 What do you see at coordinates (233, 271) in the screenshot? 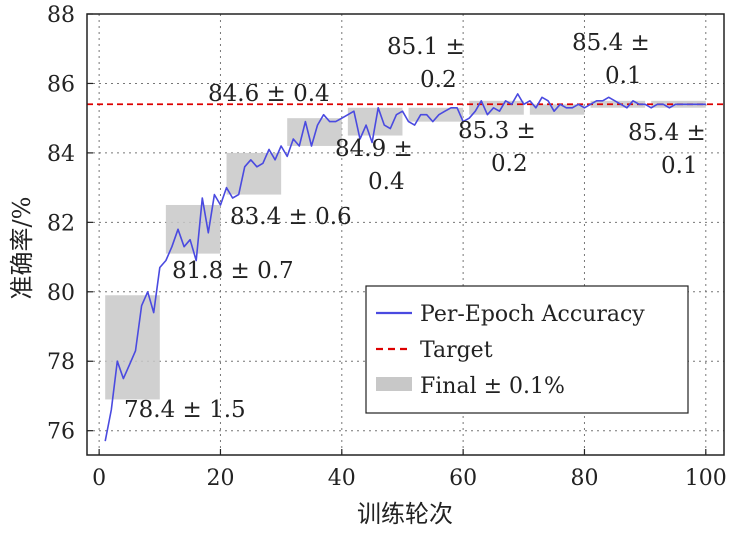
I see `band-annotation: 81.8 ± 0.7` at bounding box center [233, 271].